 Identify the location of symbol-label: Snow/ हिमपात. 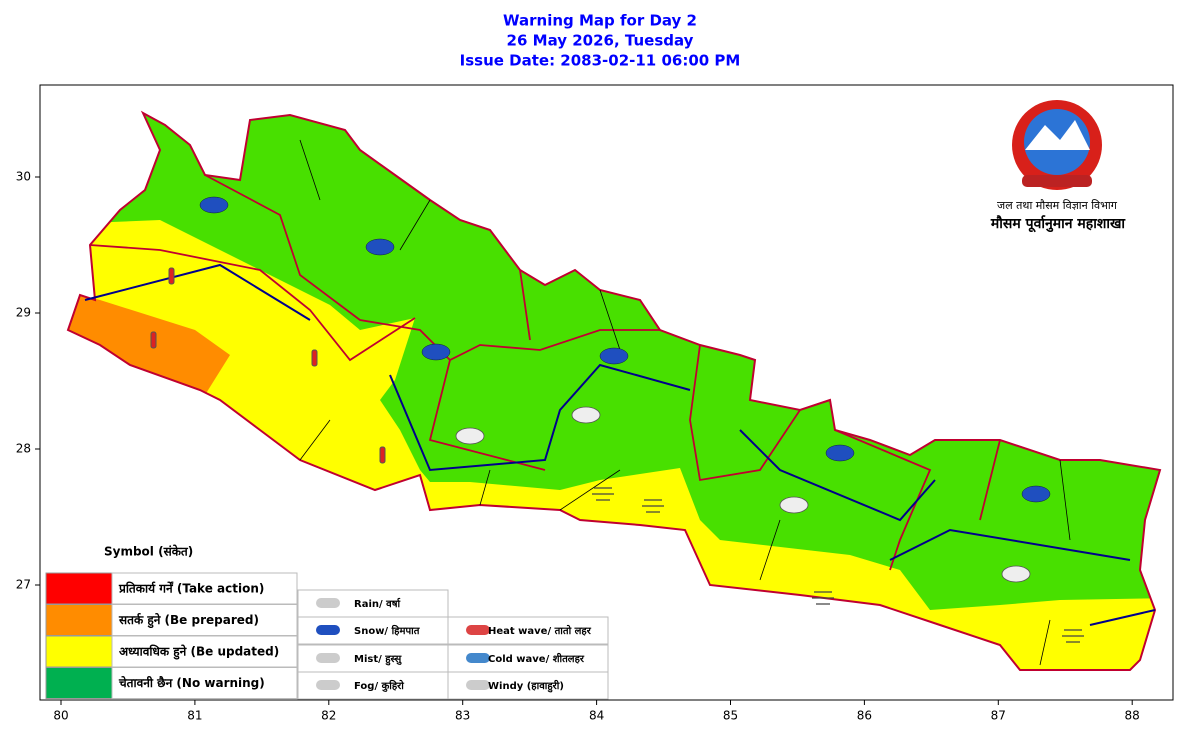
(387, 630).